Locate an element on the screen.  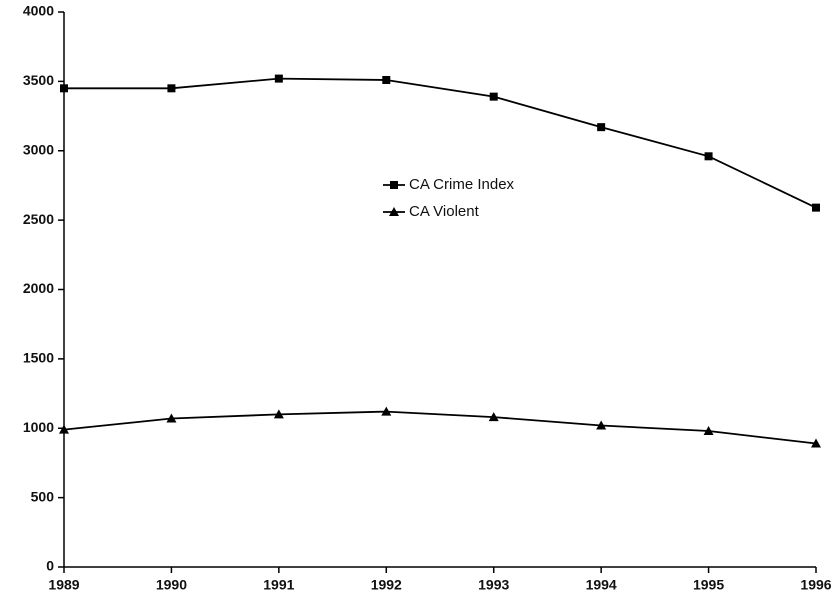
x-tick-label: 1994 is located at coordinates (601, 585).